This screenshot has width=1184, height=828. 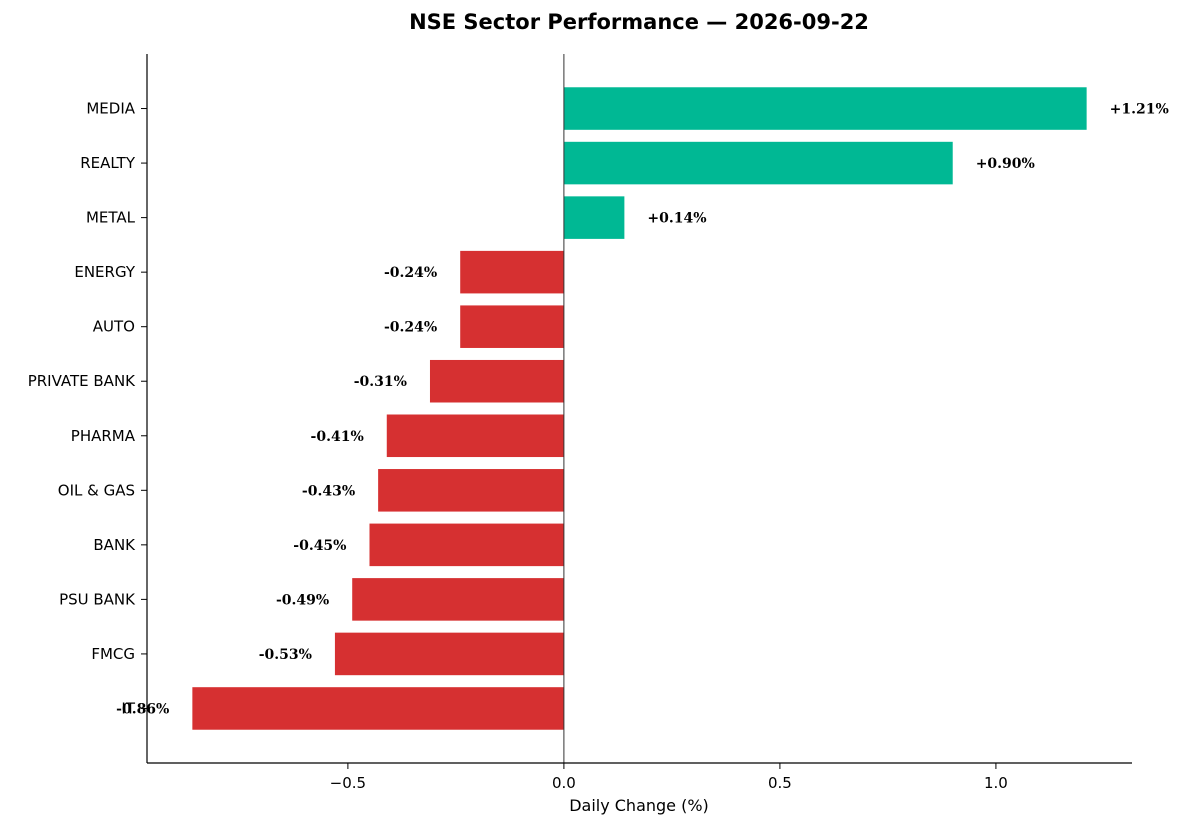 I want to click on y-tick-label: OIL & GAS, so click(x=96, y=490).